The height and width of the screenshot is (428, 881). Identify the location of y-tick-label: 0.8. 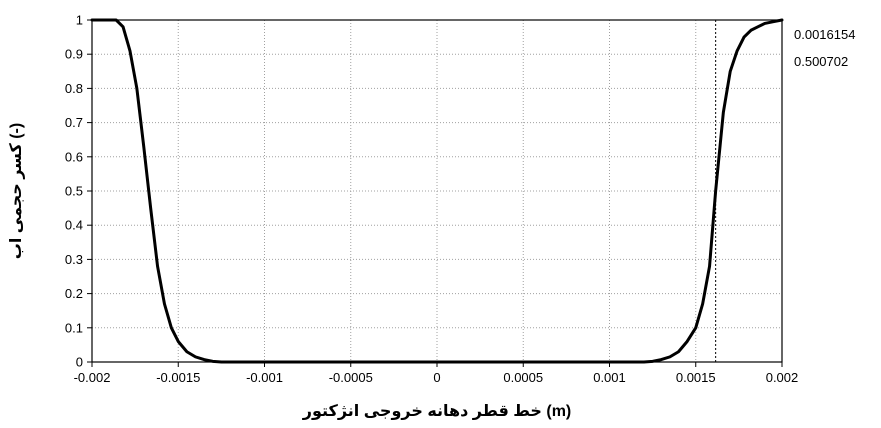
(74, 88).